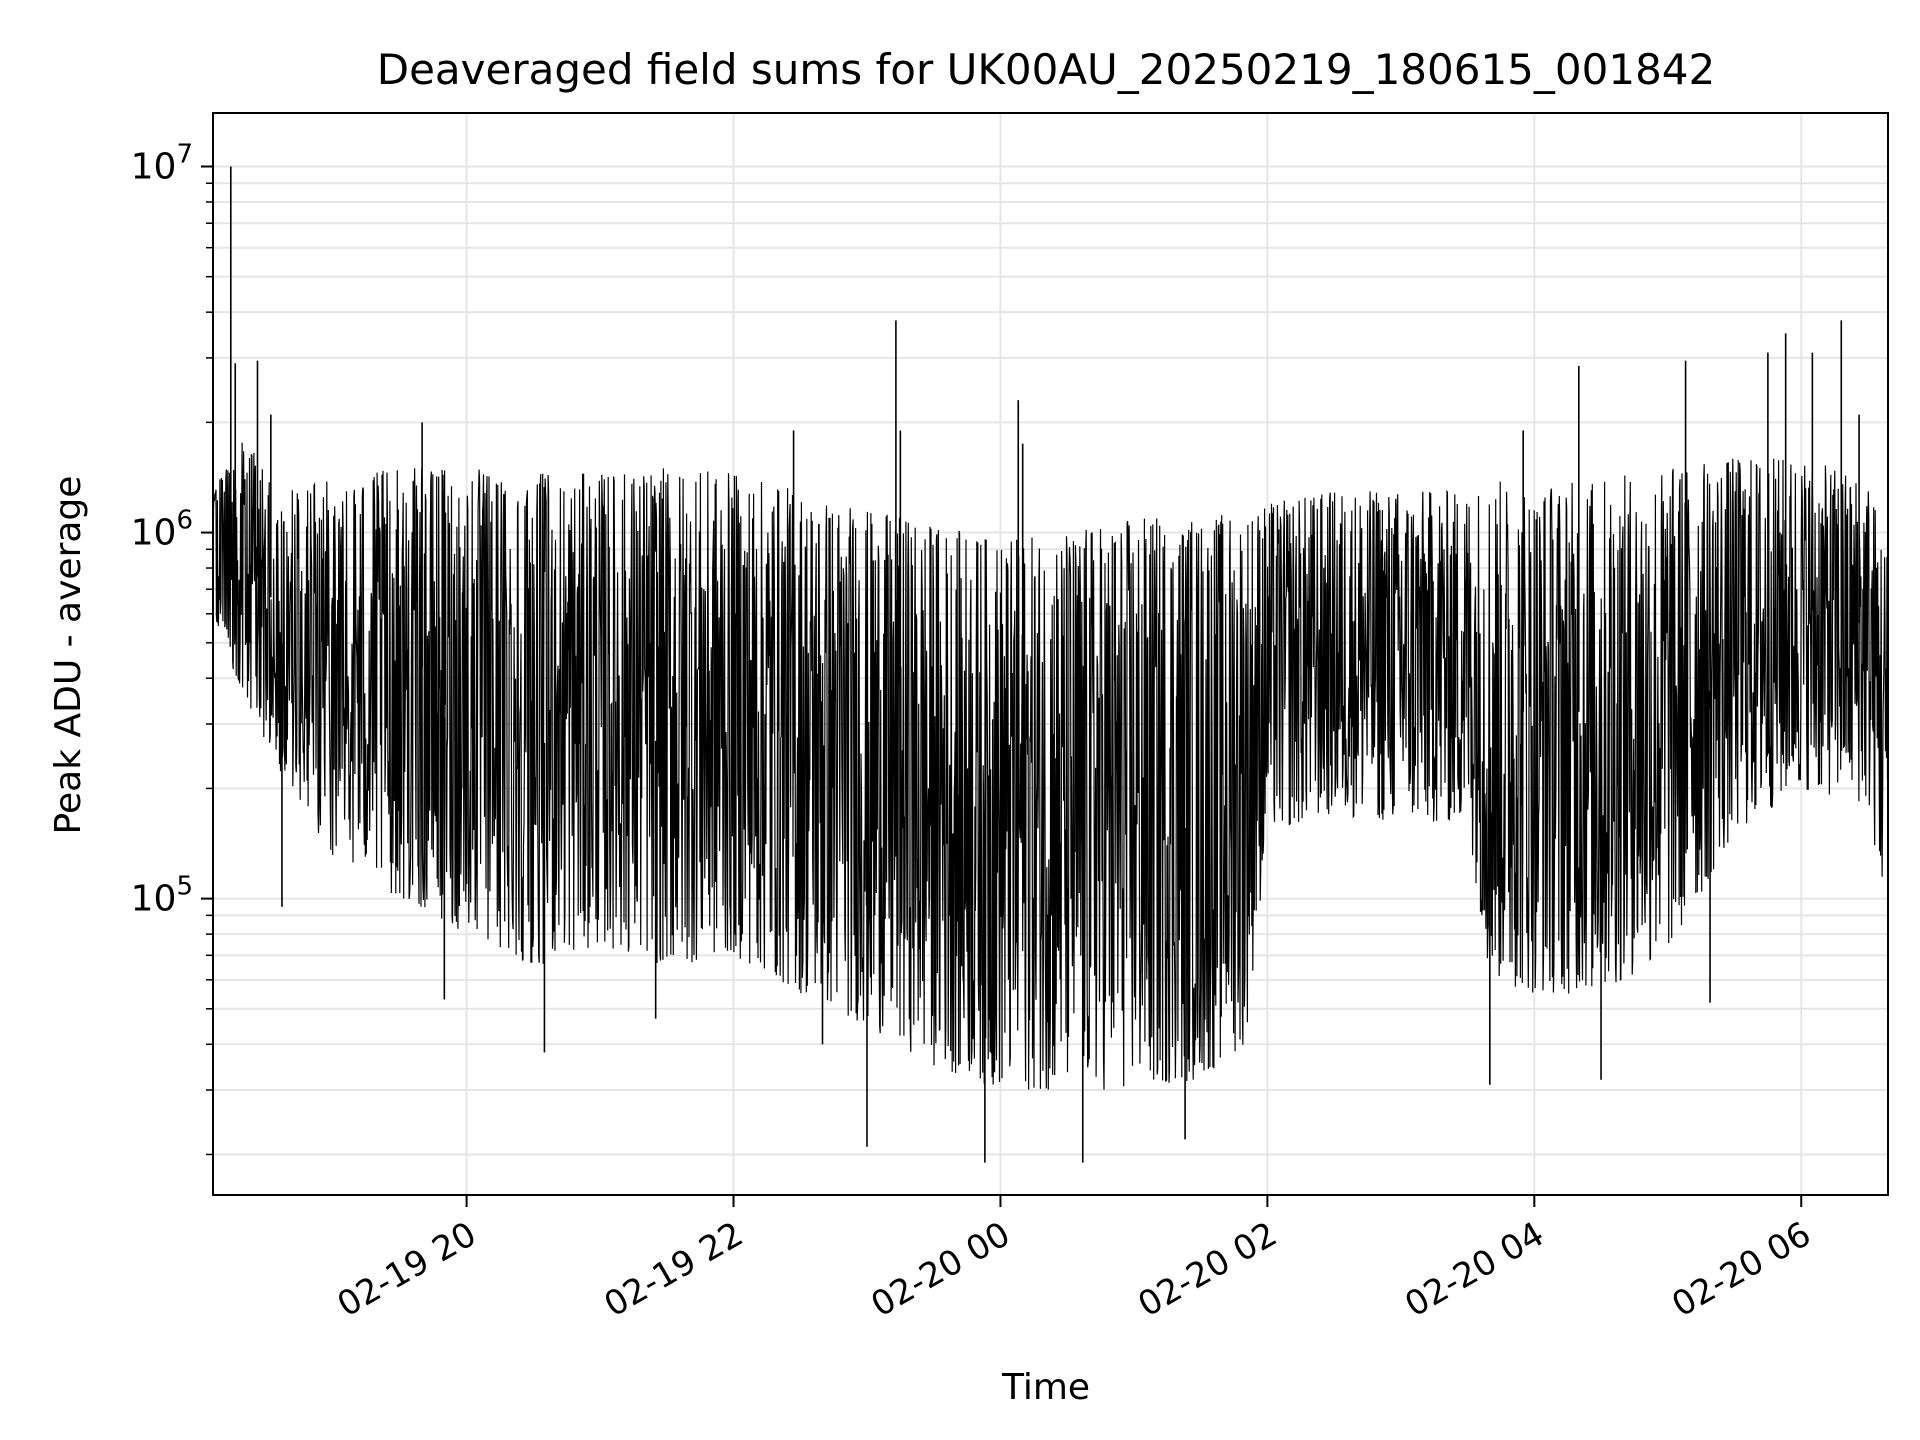 The width and height of the screenshot is (1920, 1440). I want to click on y-tick-label: 10⁷, so click(162, 163).